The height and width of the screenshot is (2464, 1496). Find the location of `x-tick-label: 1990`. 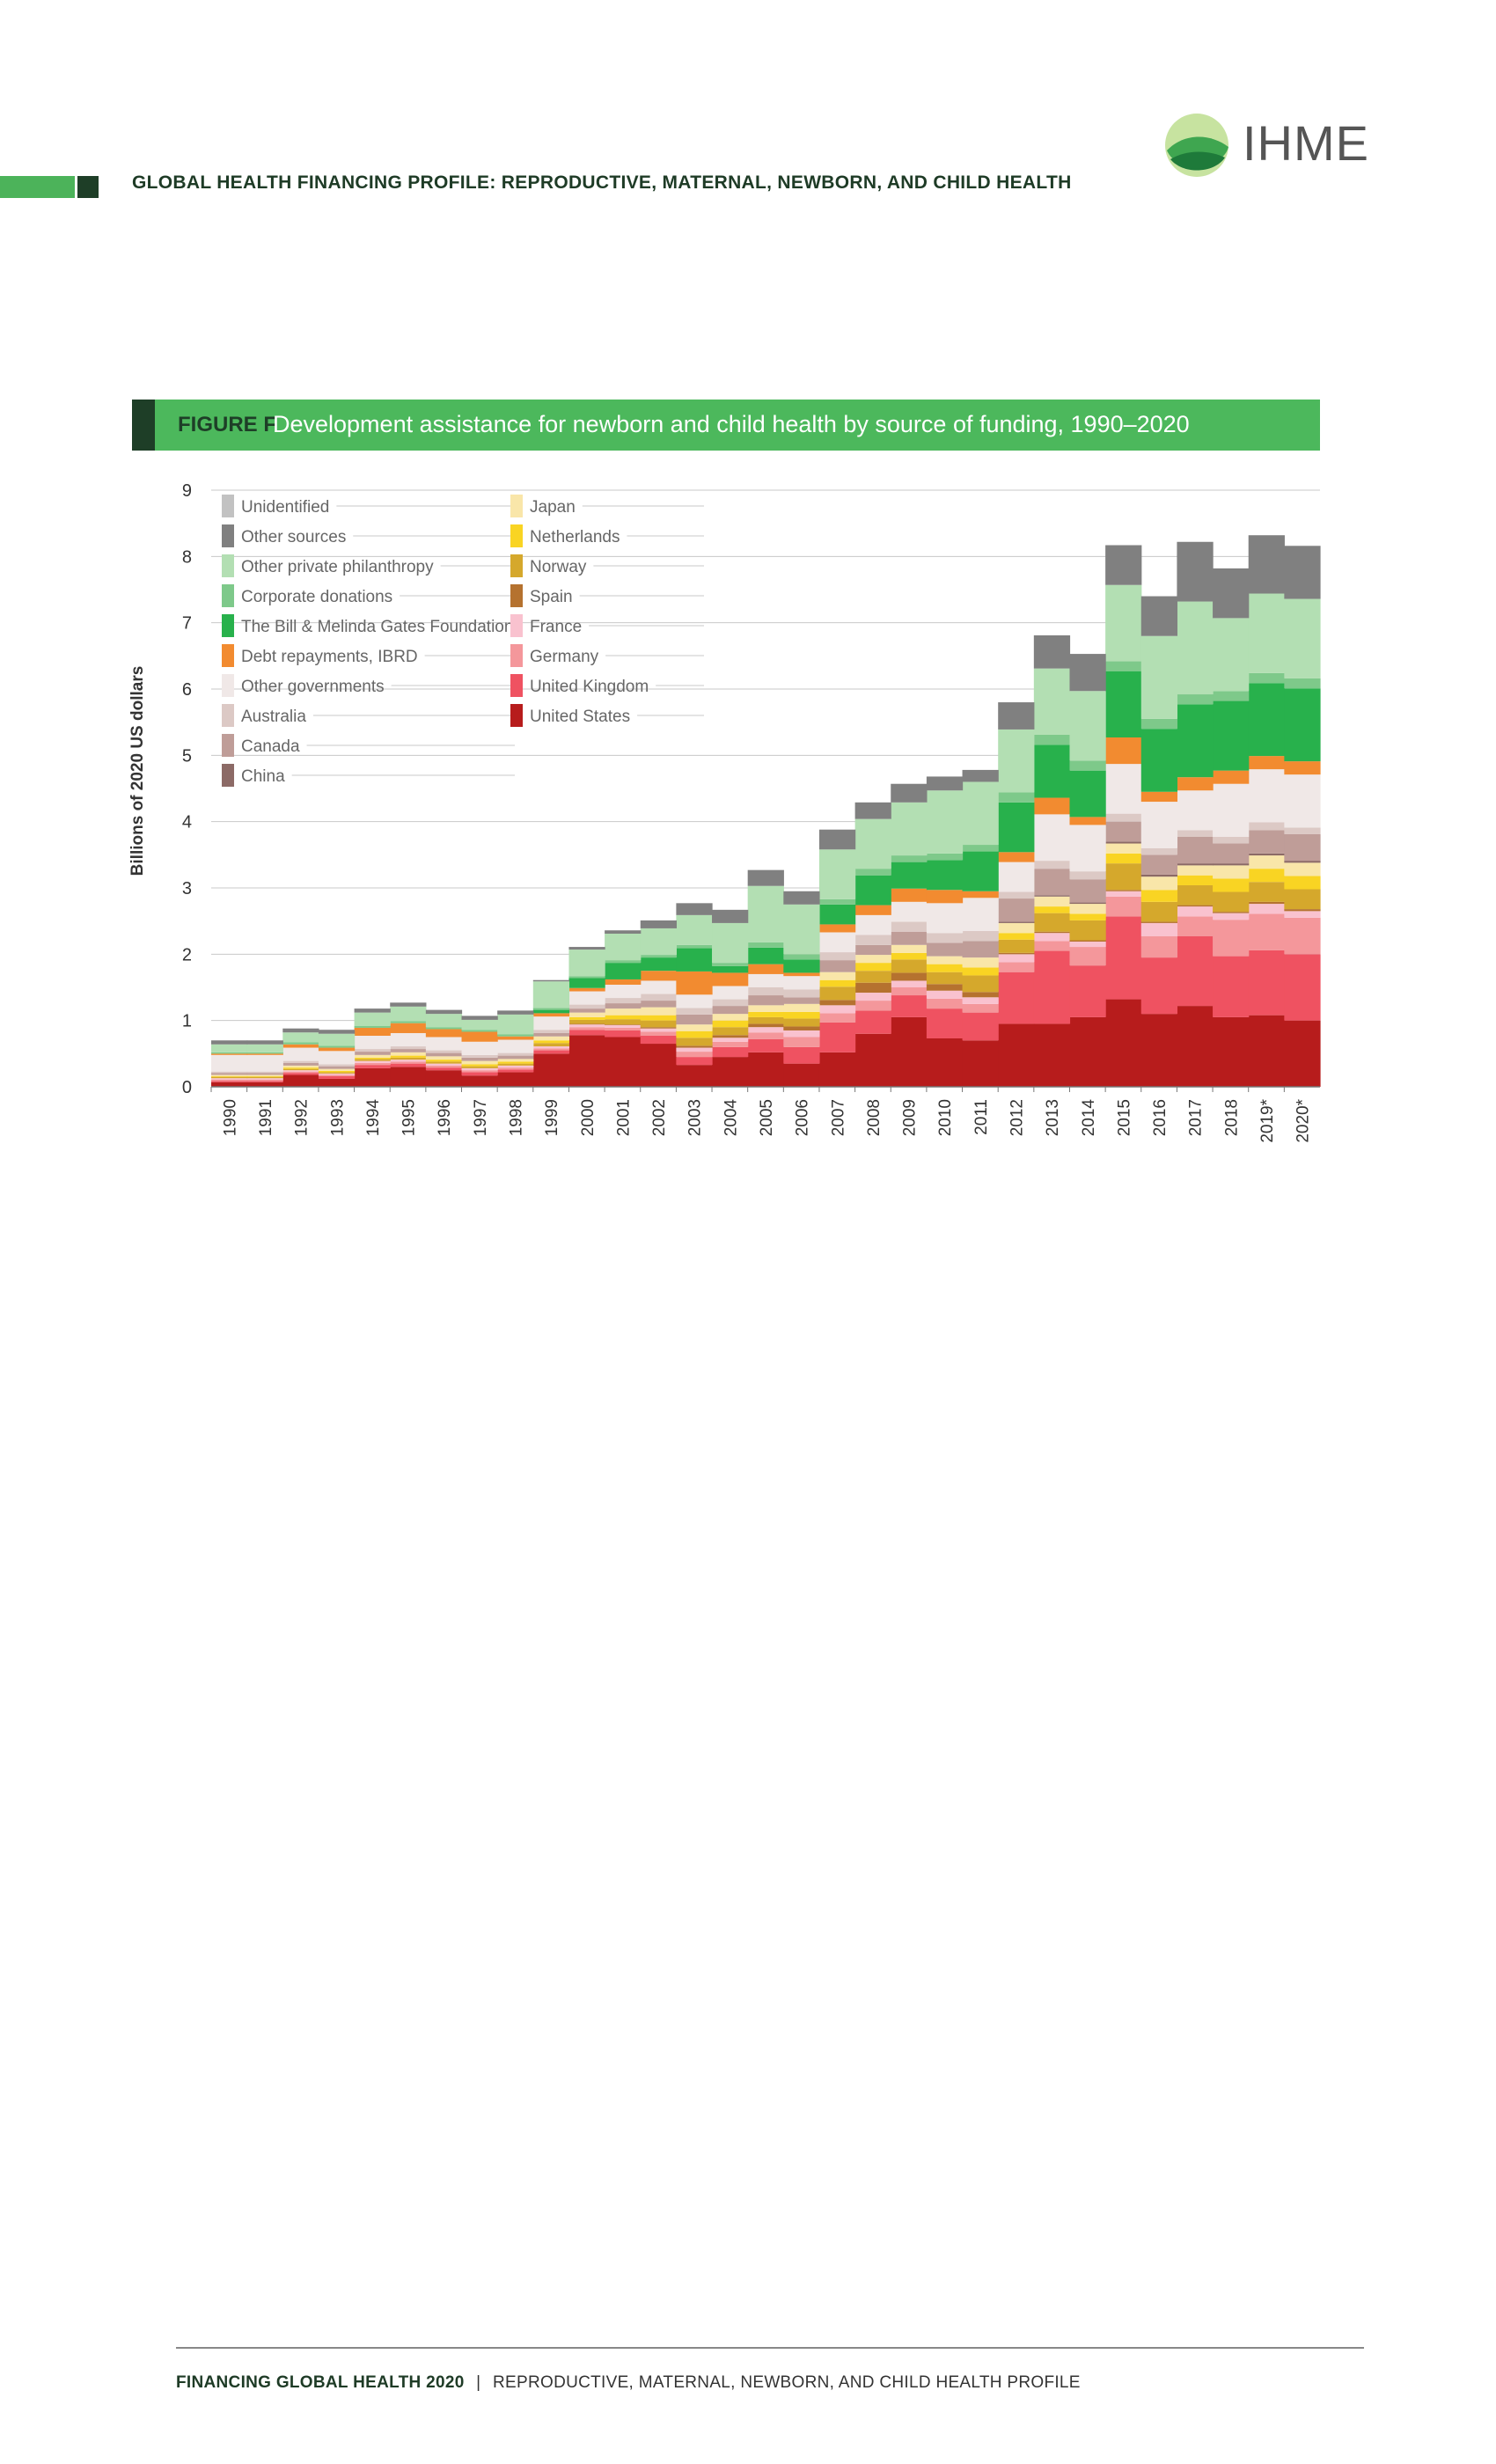

x-tick-label: 1990 is located at coordinates (230, 1117).